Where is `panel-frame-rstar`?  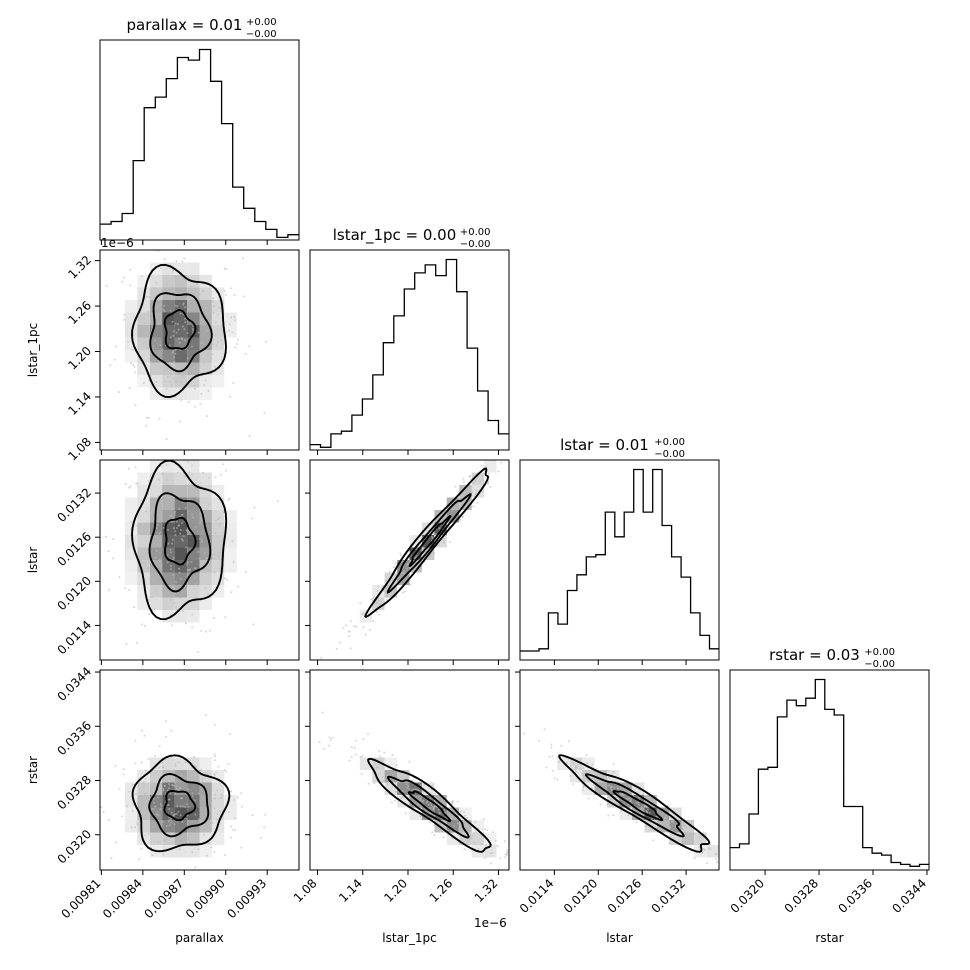 panel-frame-rstar is located at coordinates (829, 770).